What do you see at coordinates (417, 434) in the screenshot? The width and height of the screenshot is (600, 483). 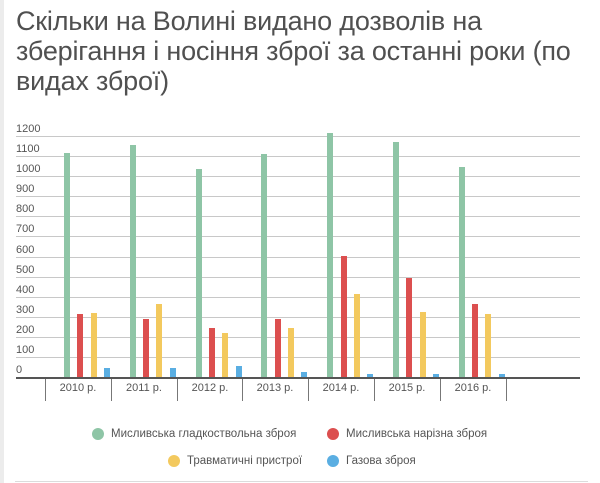 I see `legend-label: Мисливська нарізна зброя` at bounding box center [417, 434].